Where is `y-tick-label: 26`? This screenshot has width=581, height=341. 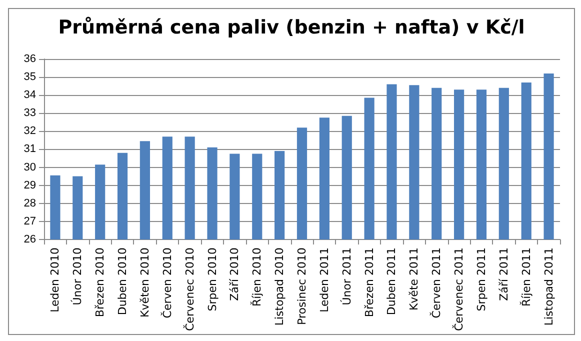 y-tick-label: 26 is located at coordinates (30, 239).